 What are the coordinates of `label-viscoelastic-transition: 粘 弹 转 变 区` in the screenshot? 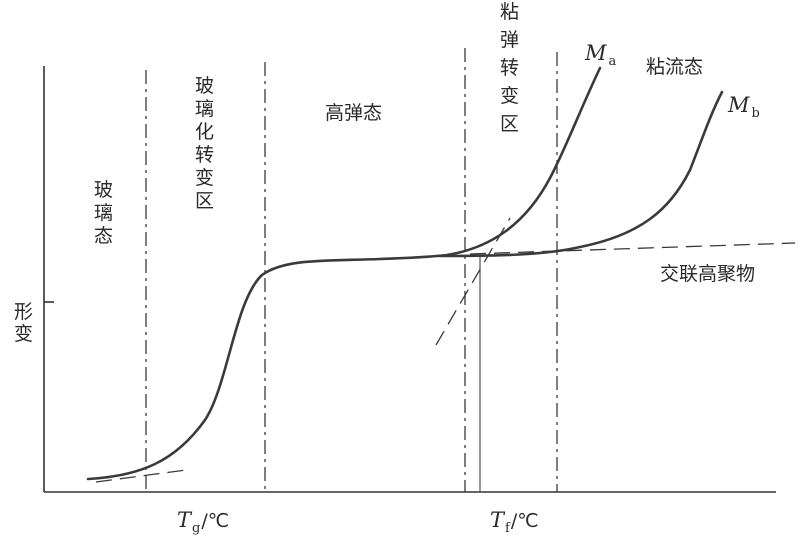 It's located at (512, 68).